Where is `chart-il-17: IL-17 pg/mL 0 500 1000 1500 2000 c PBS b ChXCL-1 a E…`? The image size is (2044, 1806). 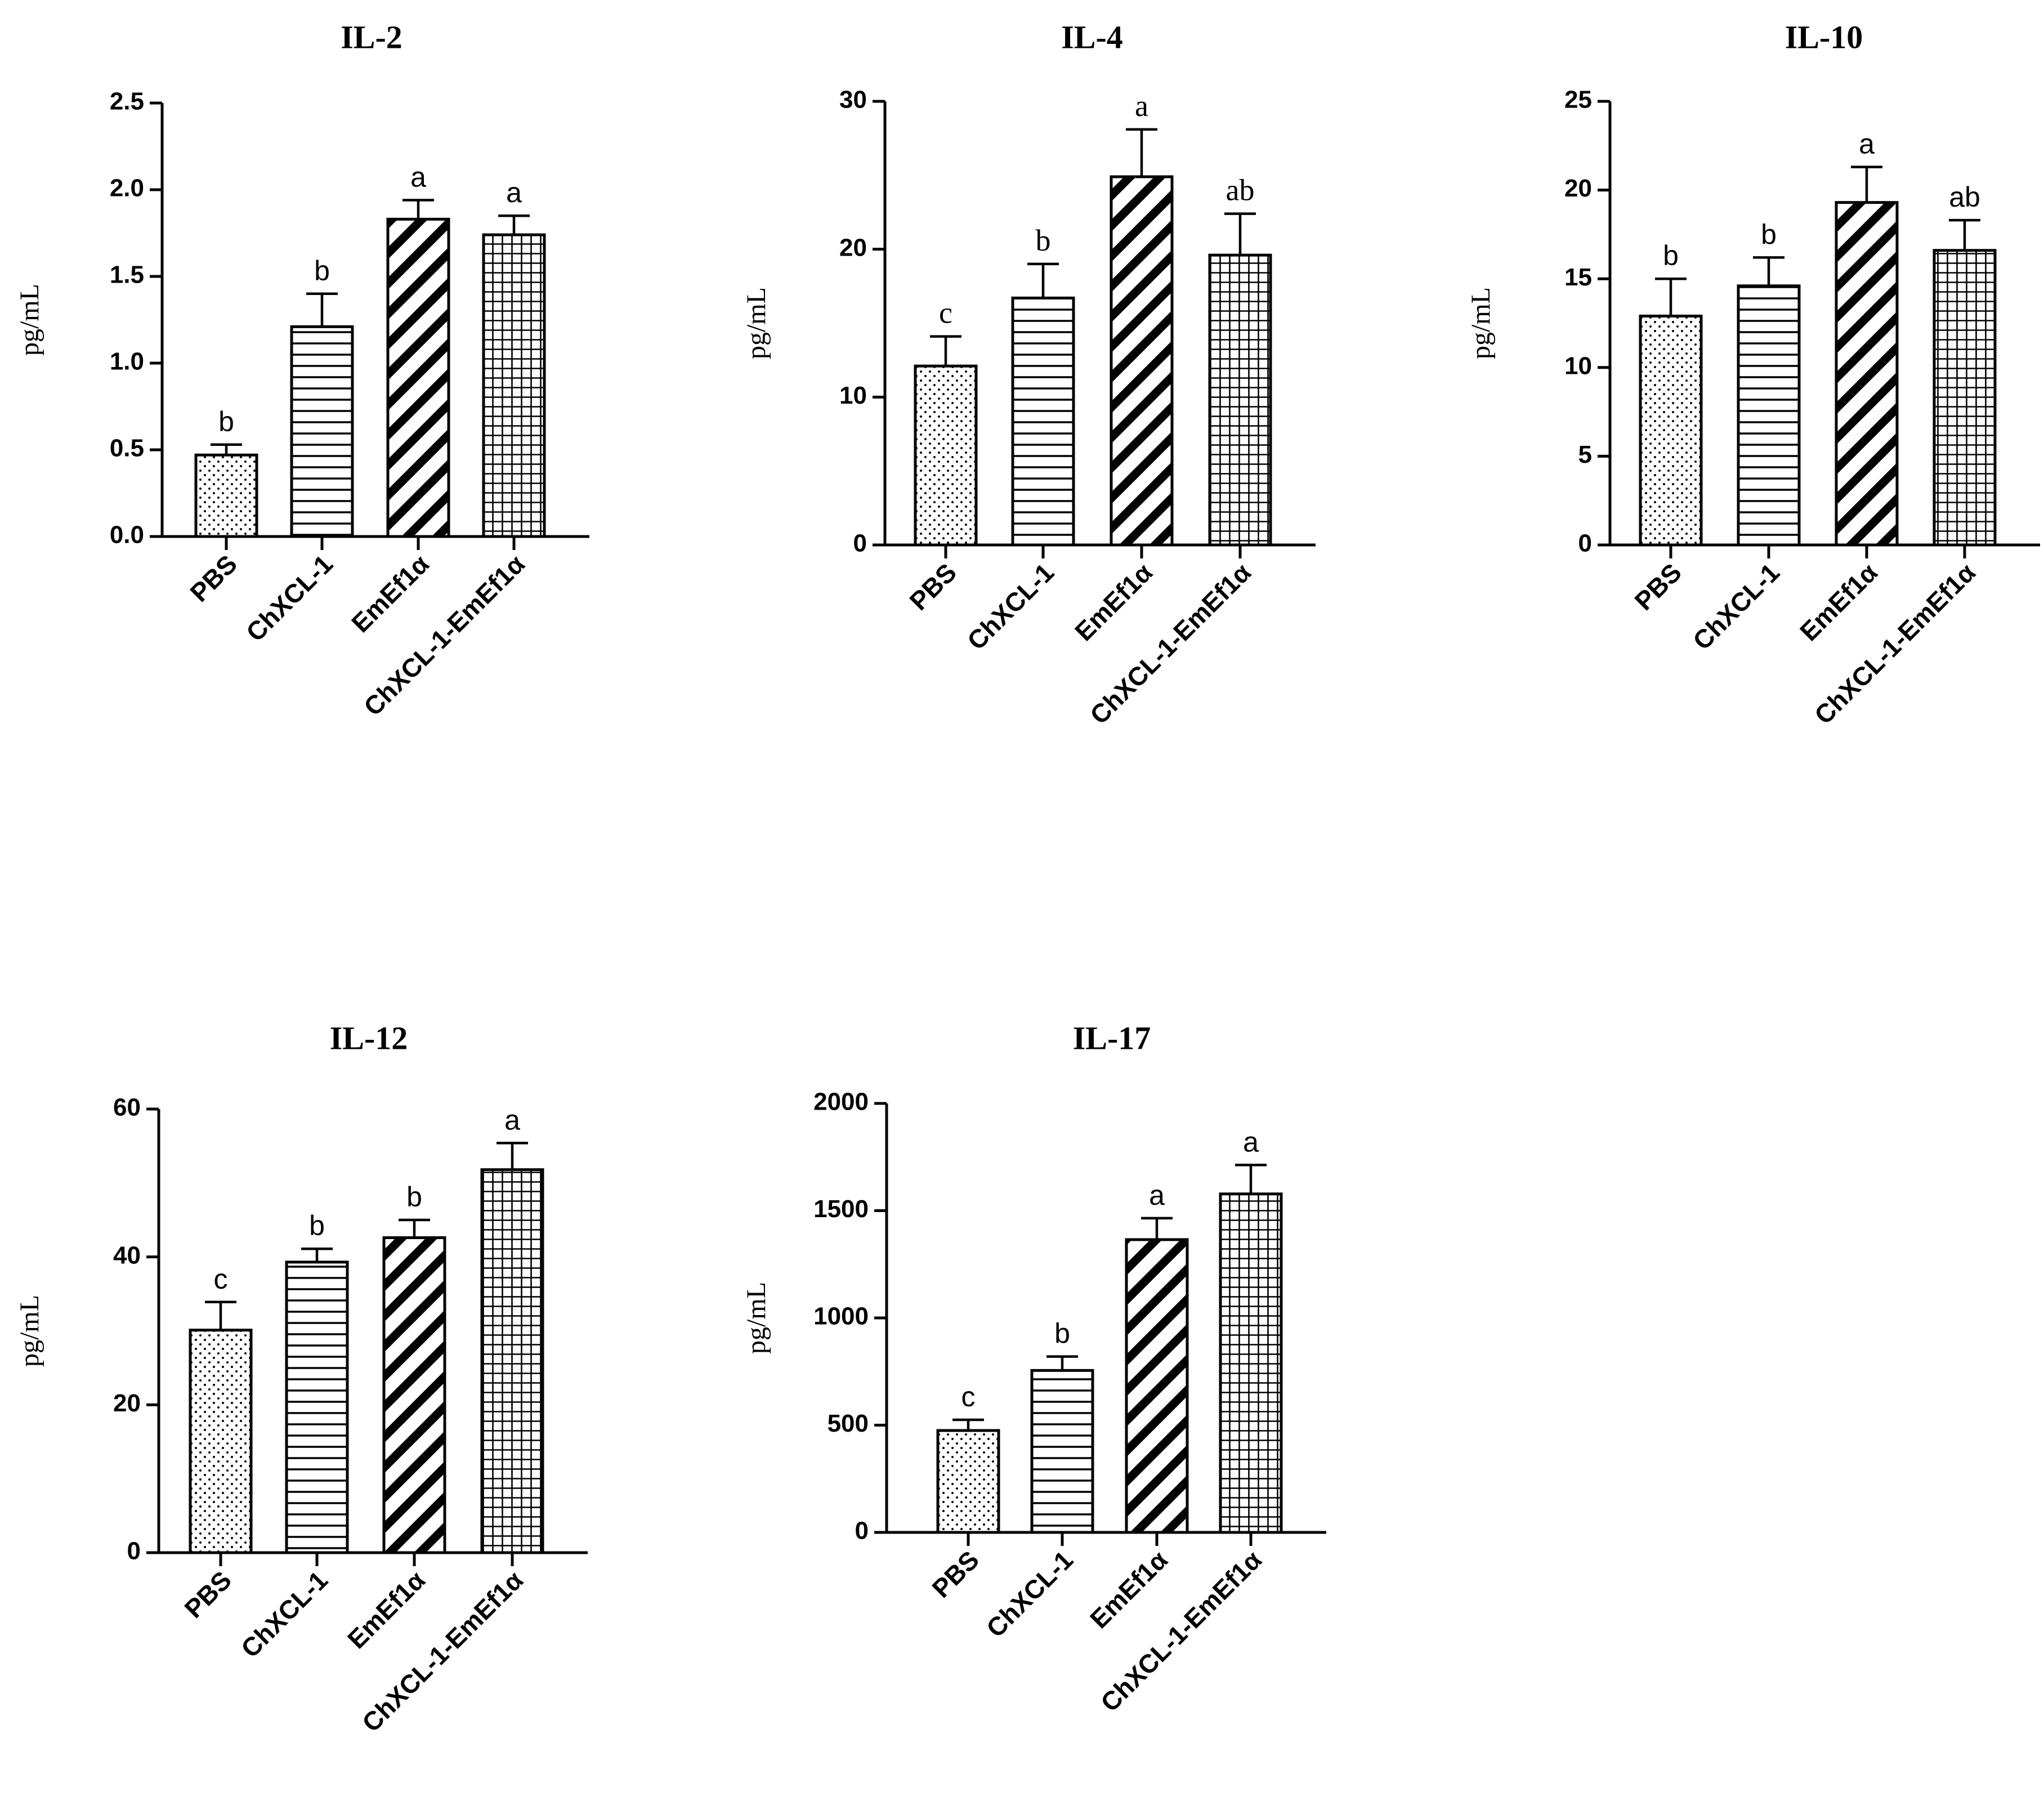
chart-il-17: IL-17 pg/mL 0 500 1000 1500 2000 c PBS b ChXCL-1 a E… is located at coordinates (1033, 1368).